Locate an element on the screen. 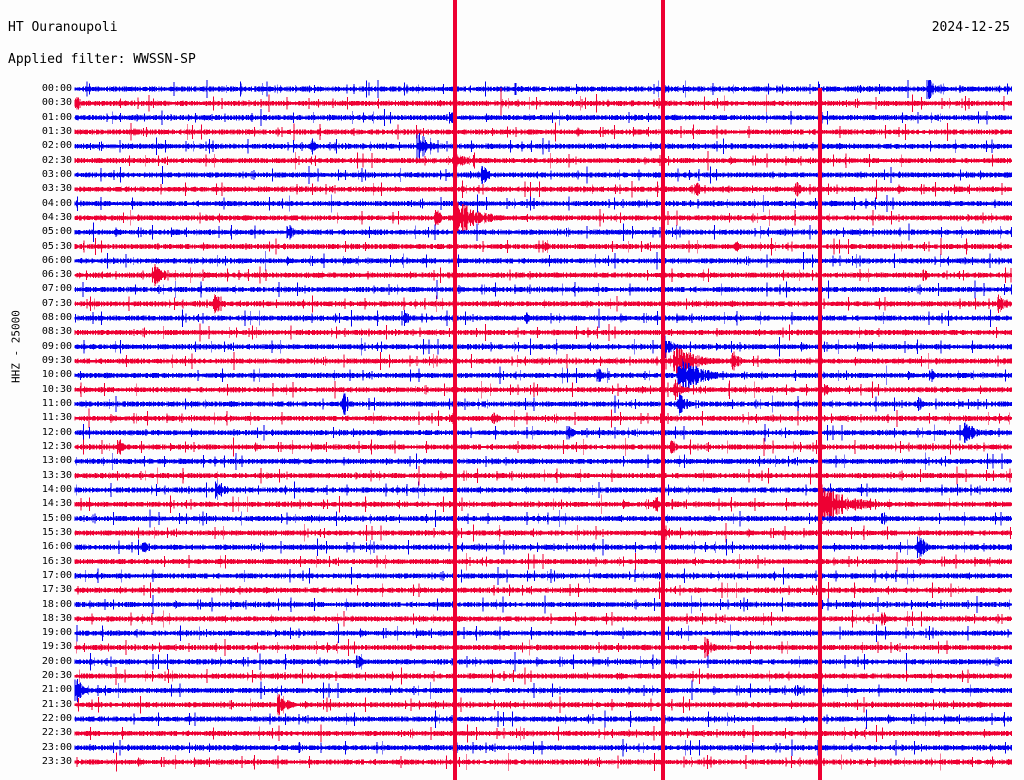 The image size is (1024, 780). time-tick-1800: 18:00 is located at coordinates (56, 604).